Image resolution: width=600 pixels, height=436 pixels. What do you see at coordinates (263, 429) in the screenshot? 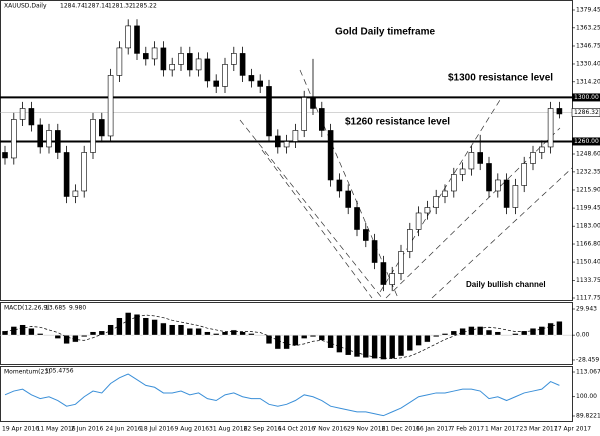
I see `x-tick-label: 22 Sep 2016` at bounding box center [263, 429].